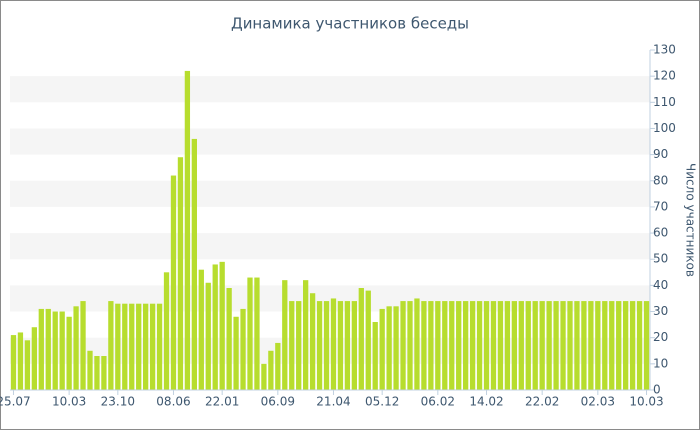  Describe the element at coordinates (333, 402) in the screenshot. I see `x-tick-label: 21.04` at that location.